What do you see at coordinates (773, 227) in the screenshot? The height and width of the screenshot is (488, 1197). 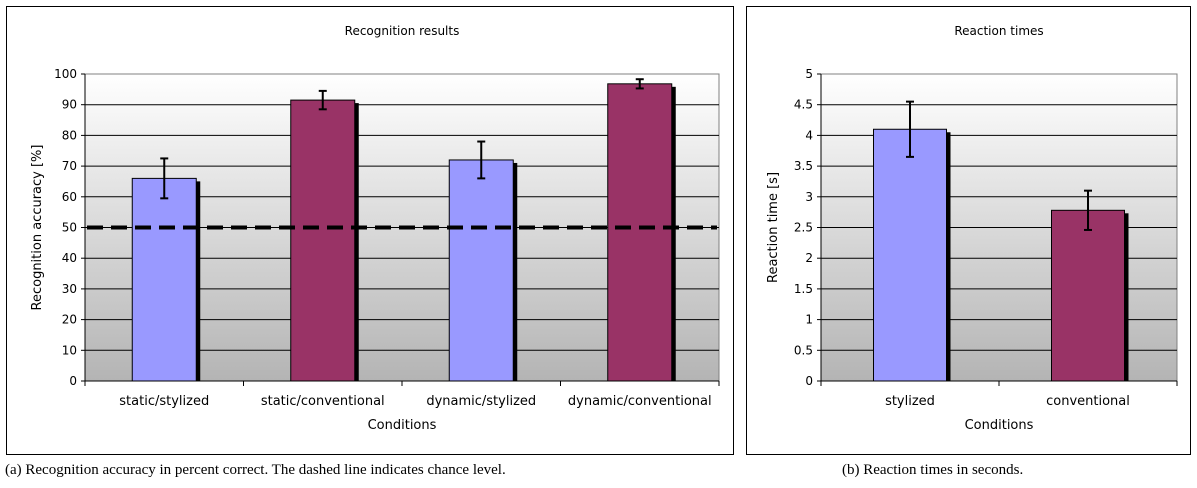 I see `y-axis-label: Reaction time [s]` at bounding box center [773, 227].